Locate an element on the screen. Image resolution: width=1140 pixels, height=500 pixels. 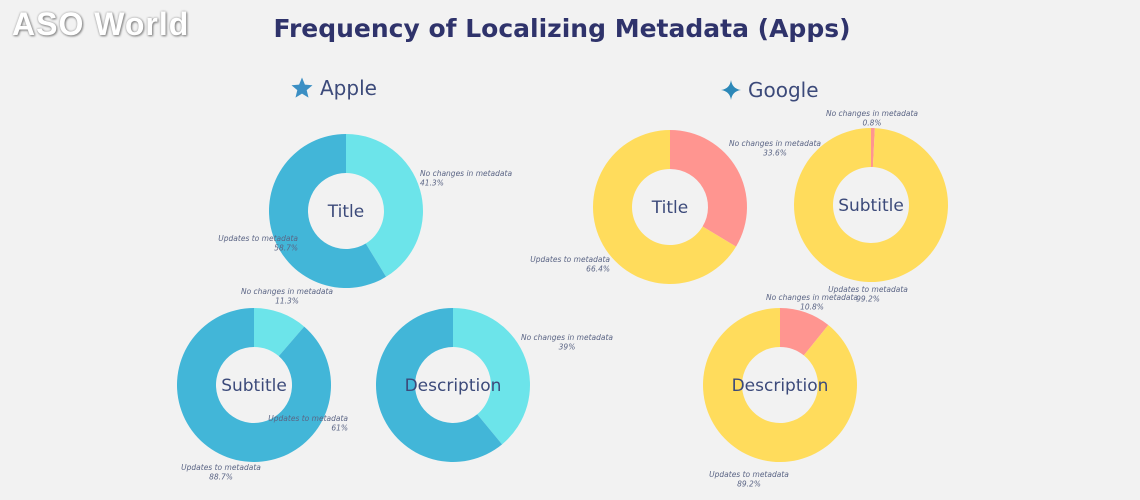
apple-section-heading: Apple is located at coordinates (333, 88).